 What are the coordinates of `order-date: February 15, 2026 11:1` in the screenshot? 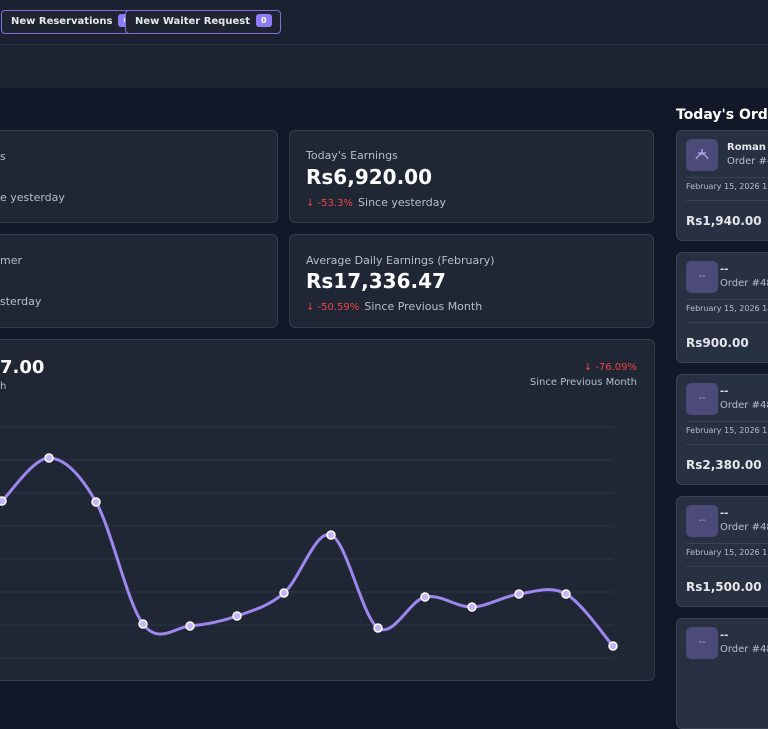 It's located at (727, 552).